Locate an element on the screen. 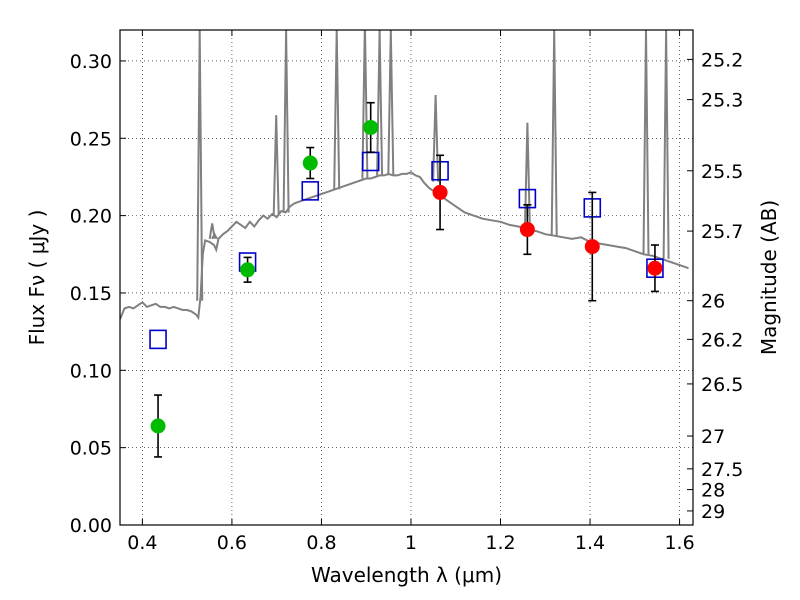  magnitude-tick-label: 25.2 is located at coordinates (722, 60).